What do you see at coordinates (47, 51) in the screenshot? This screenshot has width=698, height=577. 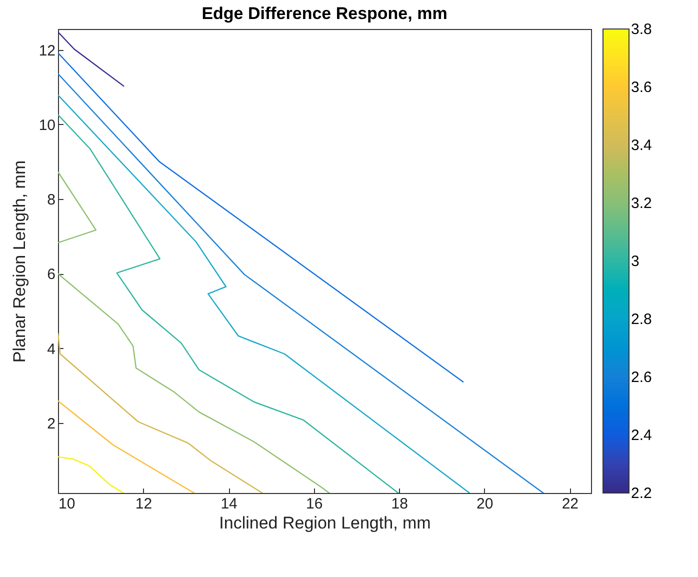 I see `y-tick-label: 12` at bounding box center [47, 51].